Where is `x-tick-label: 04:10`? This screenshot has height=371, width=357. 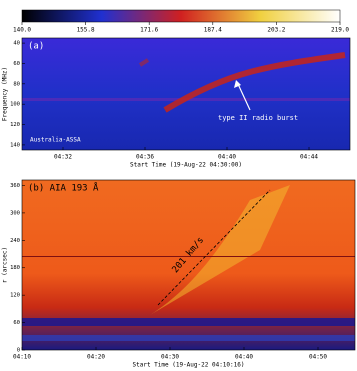 x-tick-label: 04:10 is located at coordinates (22, 357).